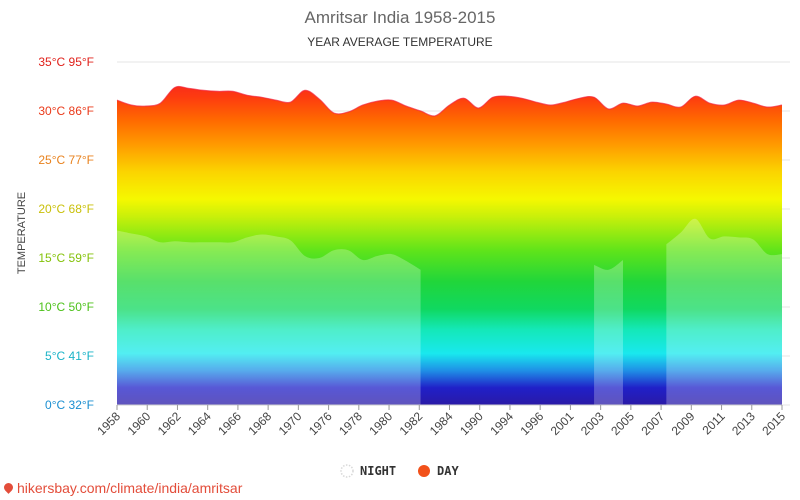 This screenshot has height=500, width=800. What do you see at coordinates (714, 423) in the screenshot?
I see `x-tick-label: 2011` at bounding box center [714, 423].